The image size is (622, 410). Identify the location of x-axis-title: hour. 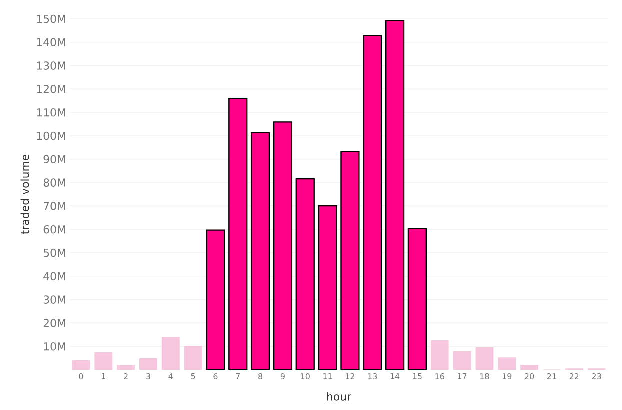
(339, 396).